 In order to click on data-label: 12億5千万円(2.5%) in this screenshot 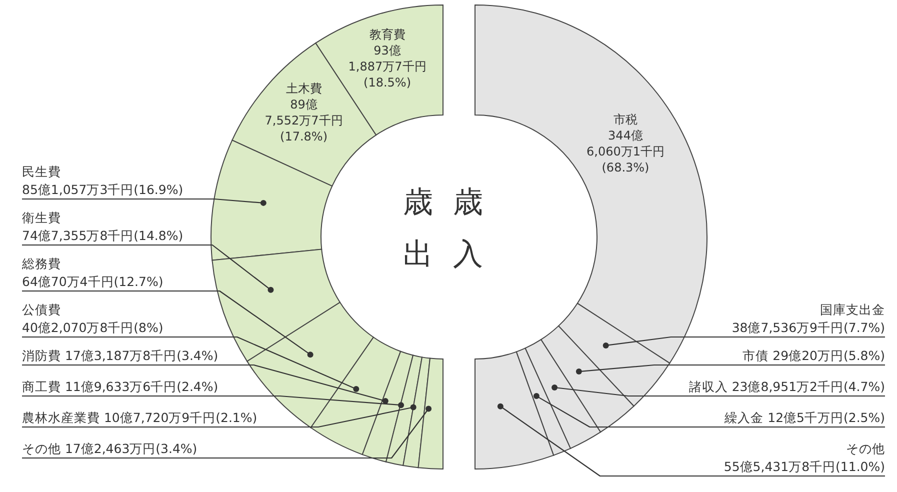, I will do `click(826, 417)`.